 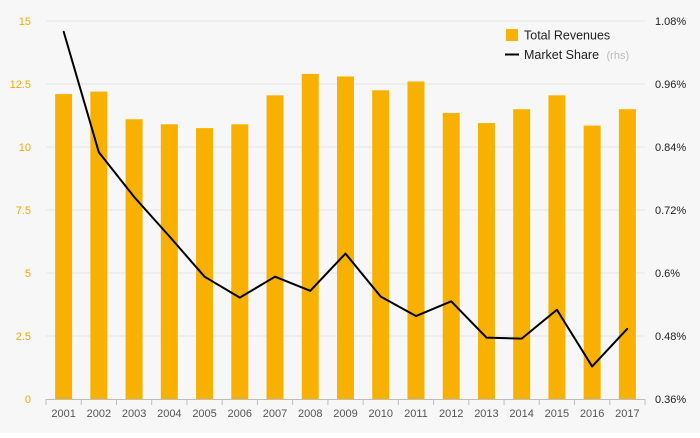 What do you see at coordinates (169, 236) in the screenshot?
I see `market-share-point-2004` at bounding box center [169, 236].